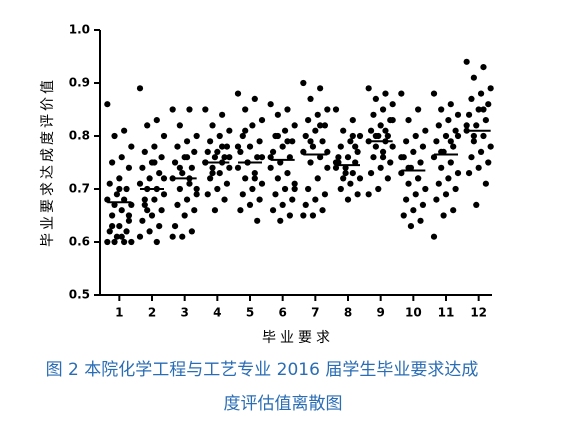  Describe the element at coordinates (152, 313) in the screenshot. I see `x-tick-label: 2` at that location.